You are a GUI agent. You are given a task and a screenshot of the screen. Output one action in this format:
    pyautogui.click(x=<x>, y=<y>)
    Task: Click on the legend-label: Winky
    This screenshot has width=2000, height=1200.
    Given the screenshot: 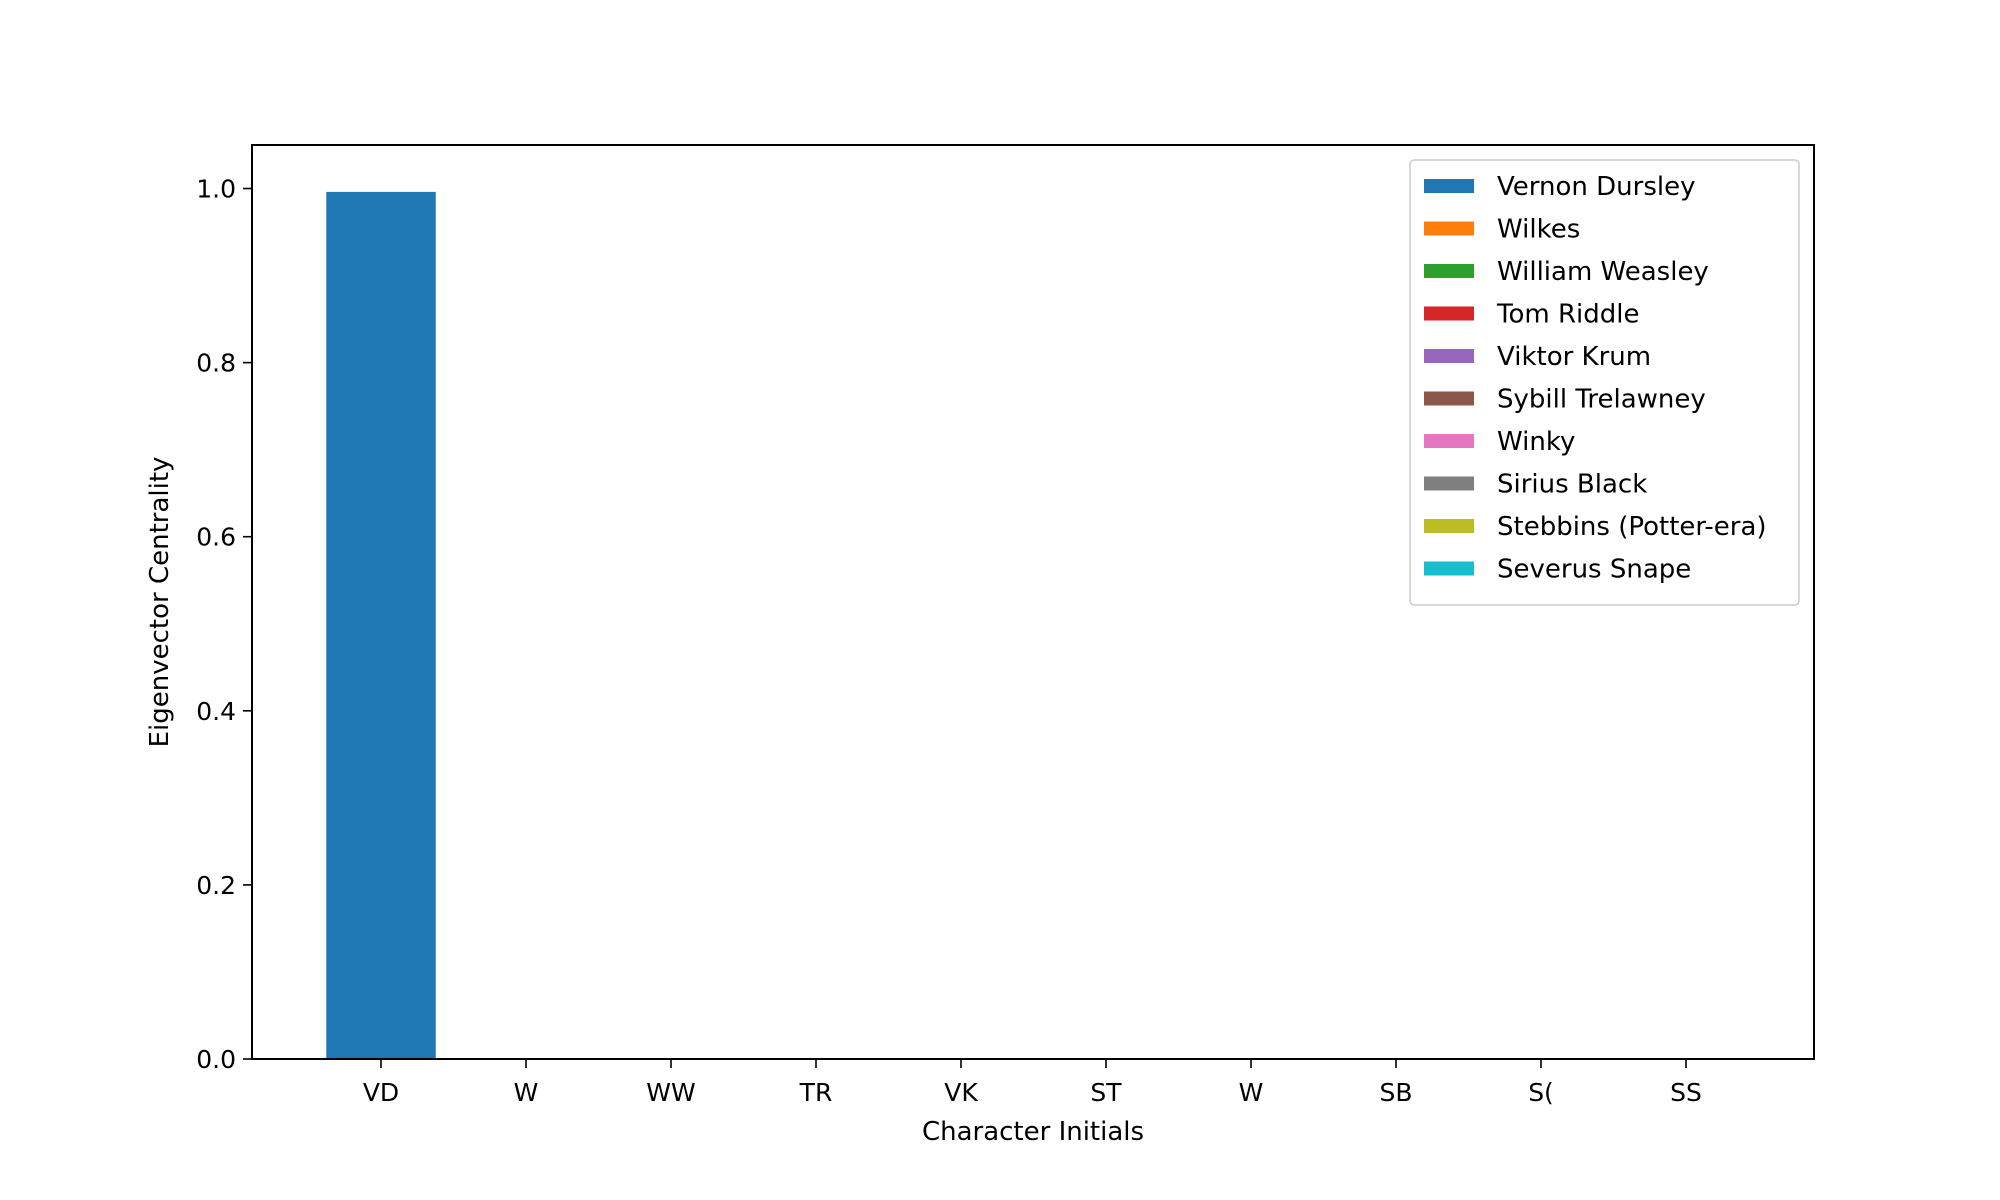 What is the action you would take?
    pyautogui.click(x=1536, y=442)
    